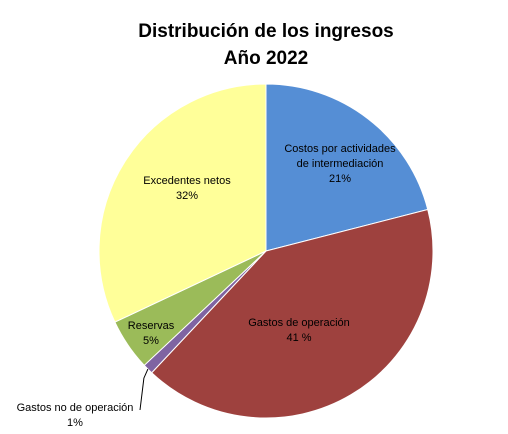 The height and width of the screenshot is (434, 508). What do you see at coordinates (299, 330) in the screenshot?
I see `data-label-gastos-de-operacion: Gastos de operación 41 %` at bounding box center [299, 330].